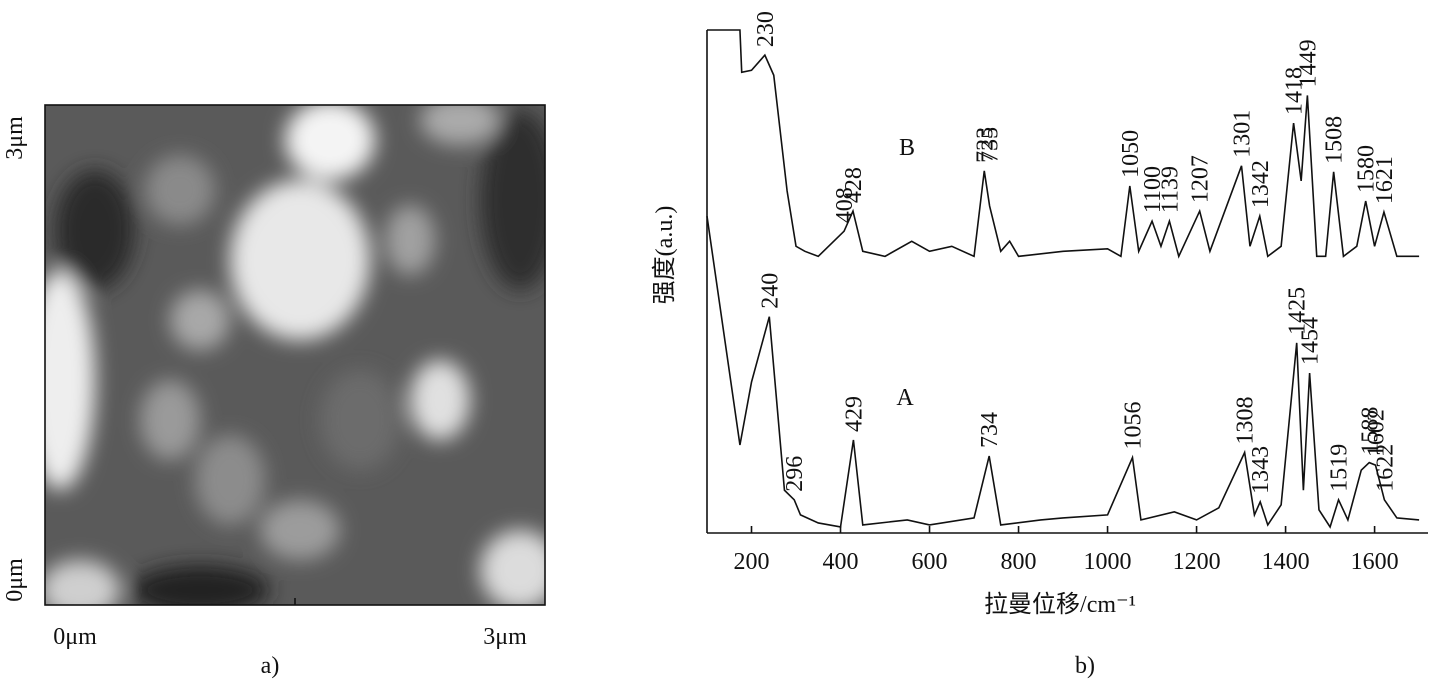 Image resolution: width=1445 pixels, height=683 pixels. I want to click on peak-label: 1588, so click(1370, 431).